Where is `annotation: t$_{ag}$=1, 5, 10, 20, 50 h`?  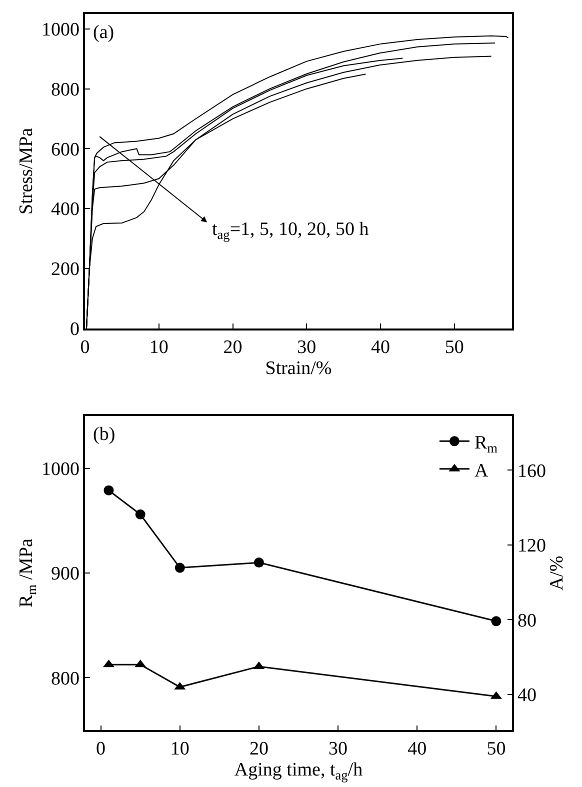
annotation: t$_{ag}$=1, 5, 10, 20, 50 h is located at coordinates (291, 230).